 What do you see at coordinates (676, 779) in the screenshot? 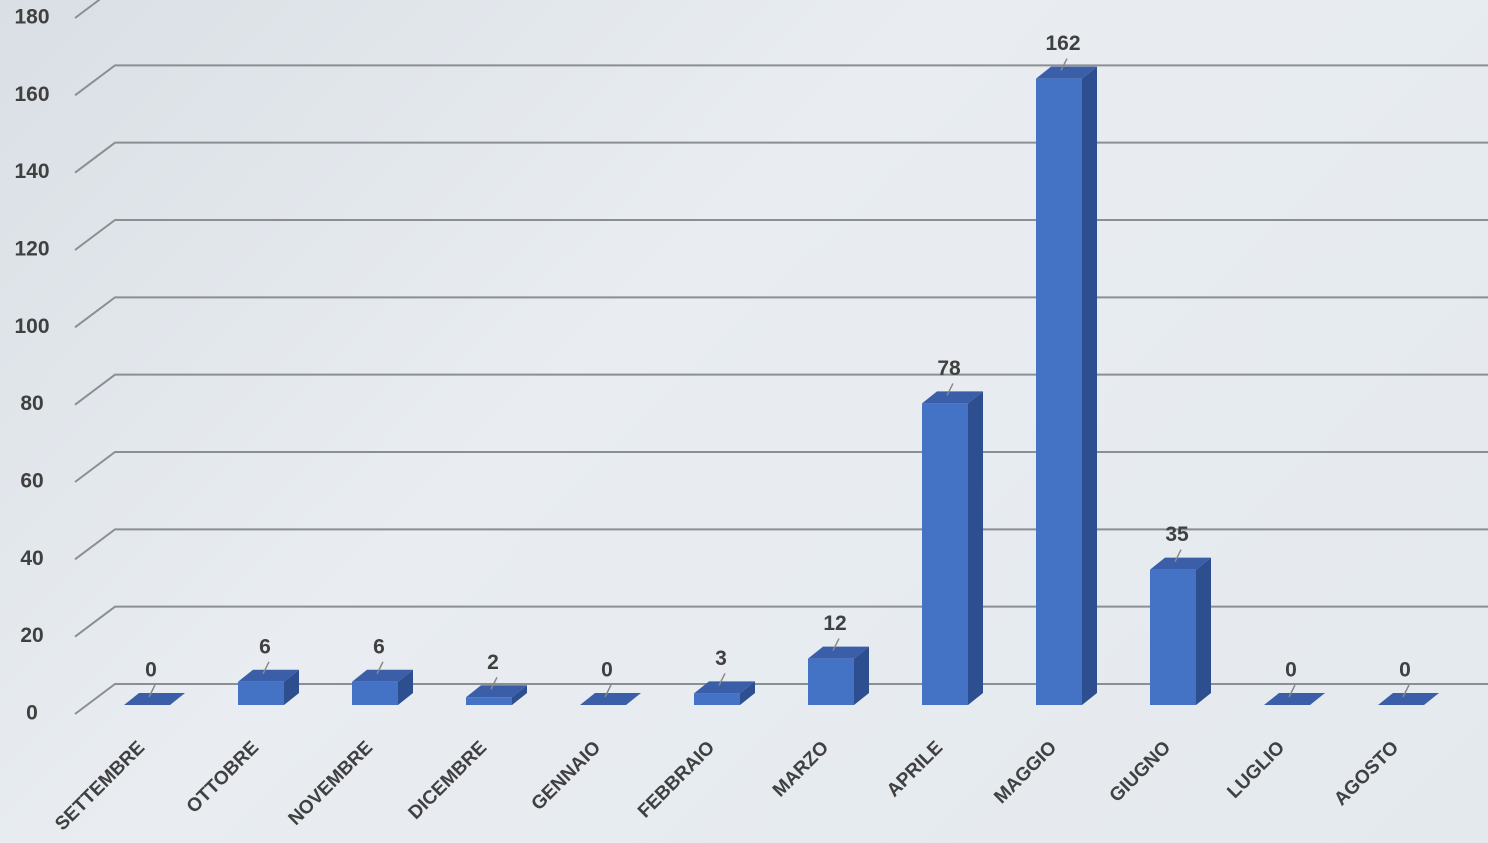
I see `x-tick-label: FEBBRAIO` at bounding box center [676, 779].